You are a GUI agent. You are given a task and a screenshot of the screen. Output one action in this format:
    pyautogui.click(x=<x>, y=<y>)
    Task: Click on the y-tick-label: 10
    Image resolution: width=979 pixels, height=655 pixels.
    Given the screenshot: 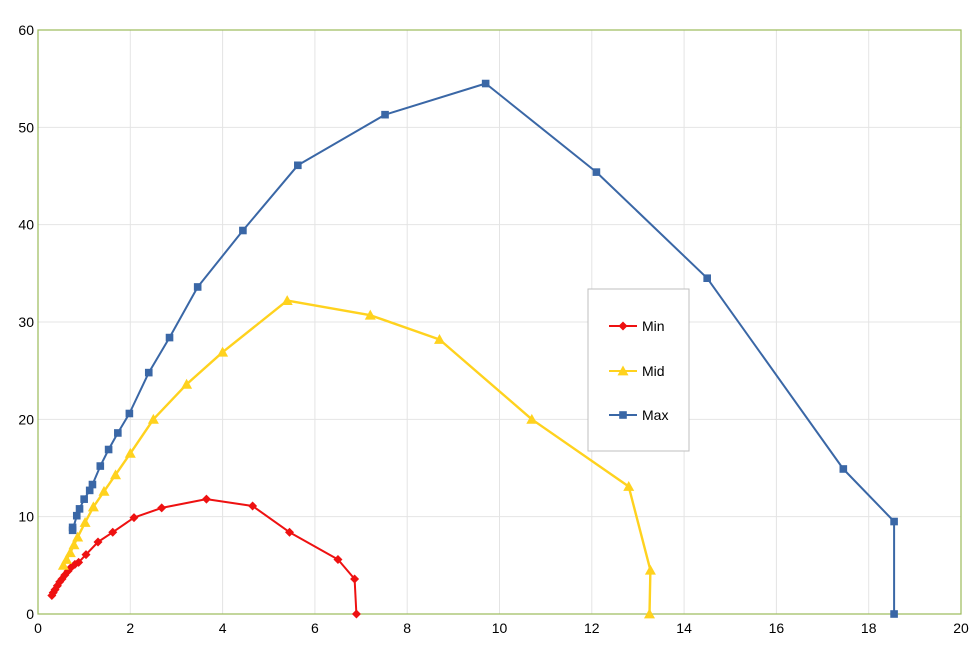 What is the action you would take?
    pyautogui.click(x=26, y=517)
    